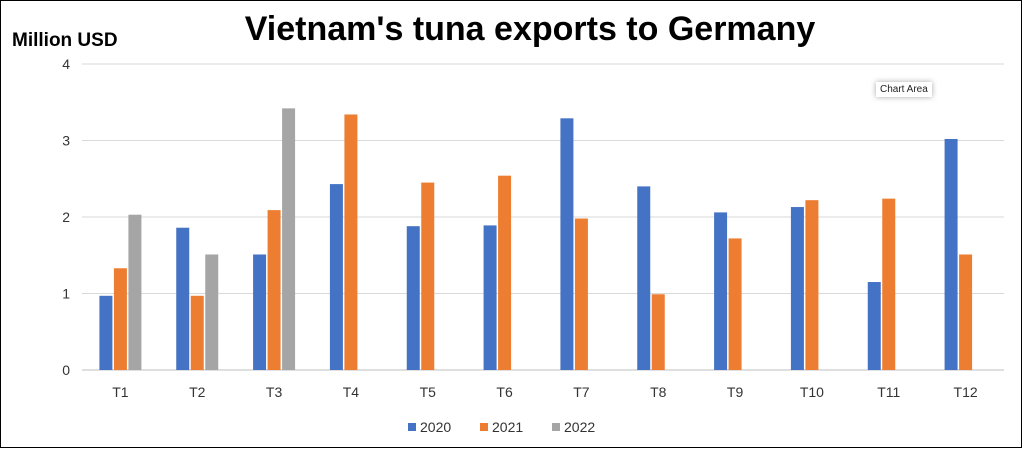 The height and width of the screenshot is (450, 1024). Describe the element at coordinates (106, 332) in the screenshot. I see `bar-2020-T1` at that location.